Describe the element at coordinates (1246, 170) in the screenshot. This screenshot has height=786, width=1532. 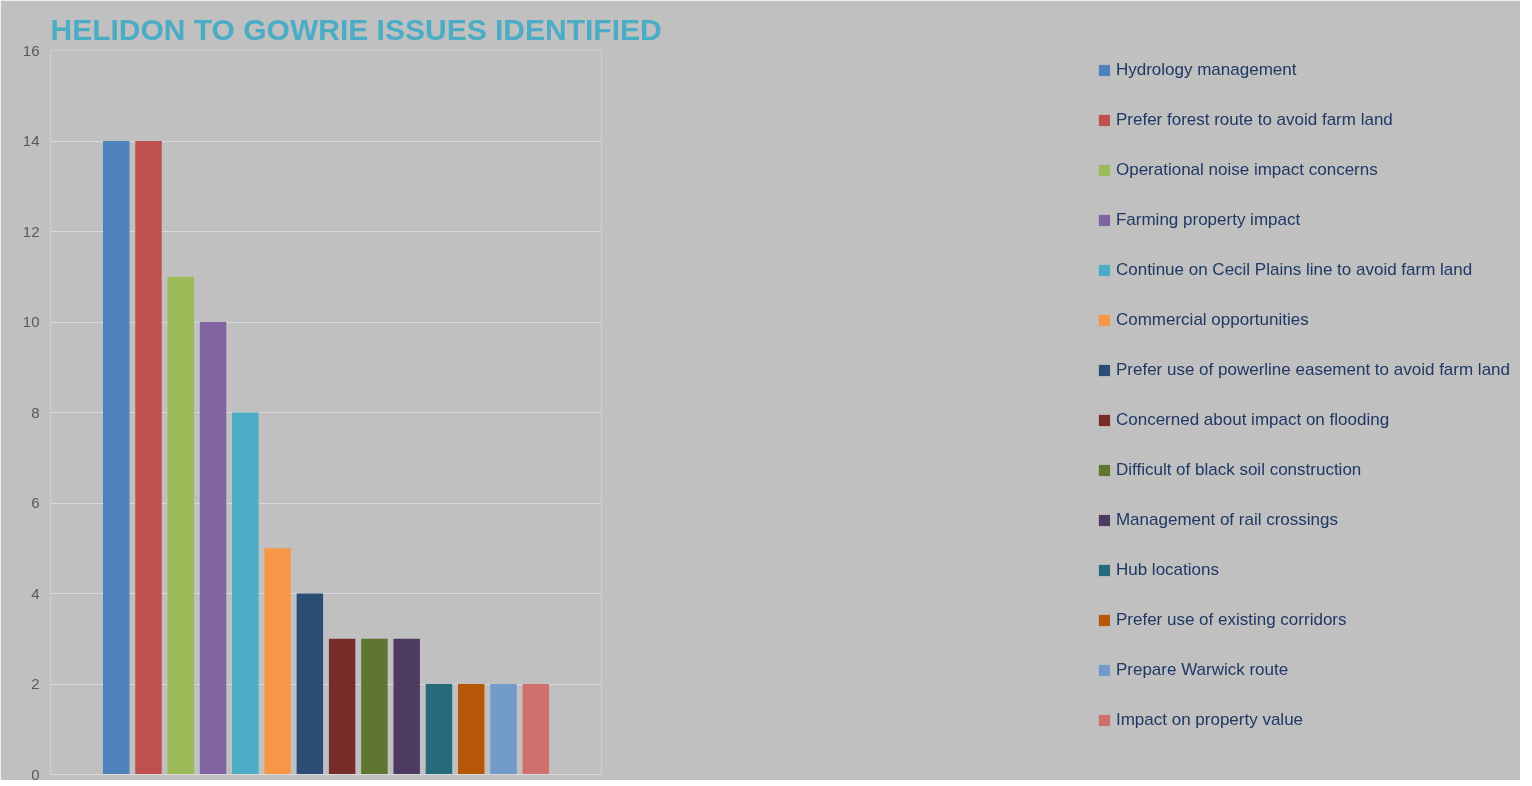
I see `legend-label: Operational noise impact concerns` at that location.